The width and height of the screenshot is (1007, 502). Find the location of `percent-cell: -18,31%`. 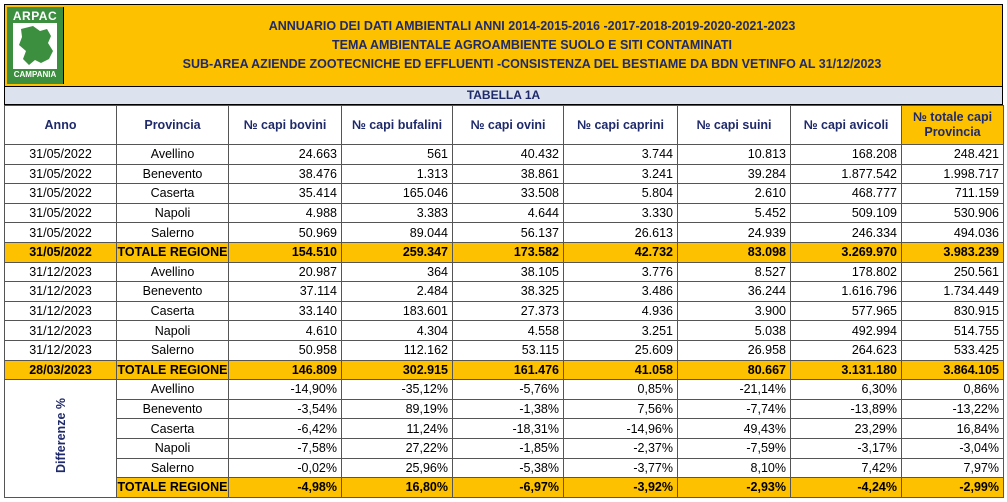

percent-cell: -18,31% is located at coordinates (508, 428).